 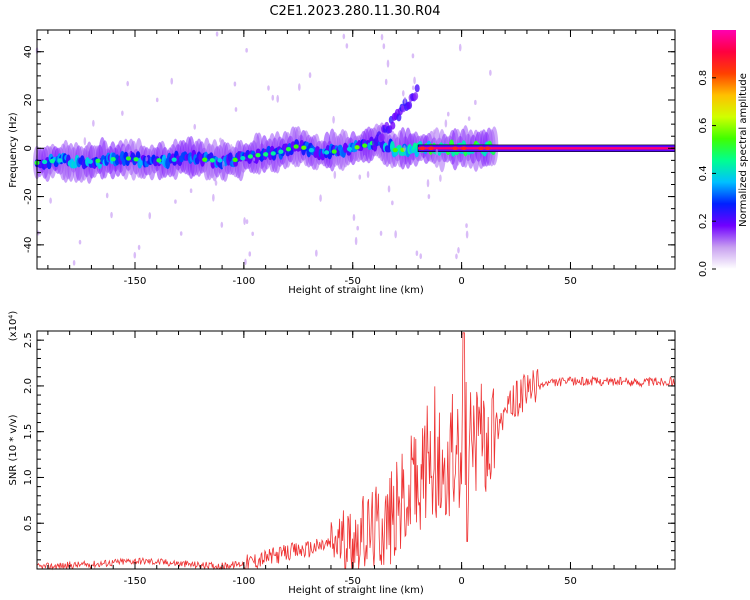 I want to click on spectrogram-y-axis-label: Frequency (Hz), so click(x=13, y=150).